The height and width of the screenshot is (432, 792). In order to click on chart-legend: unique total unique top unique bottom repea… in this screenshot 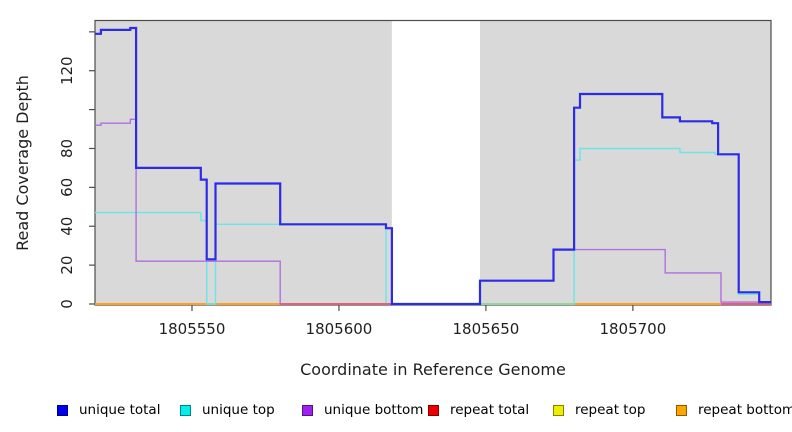, I will do `click(396, 412)`.